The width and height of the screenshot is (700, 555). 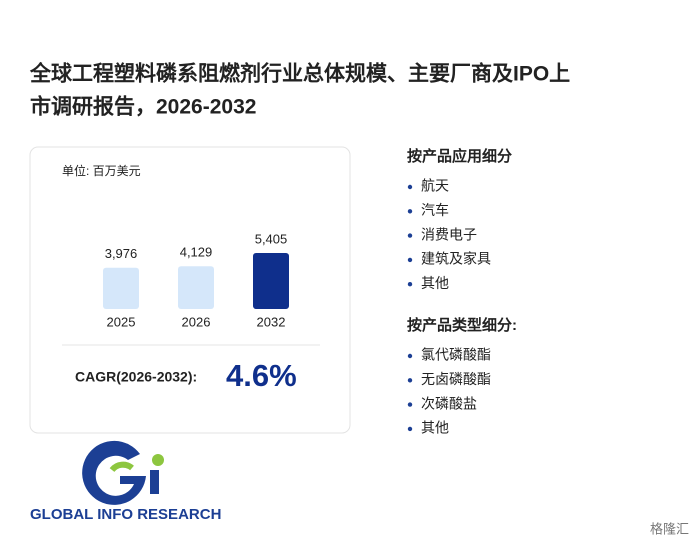 I want to click on category-label: 2026, so click(x=196, y=321).